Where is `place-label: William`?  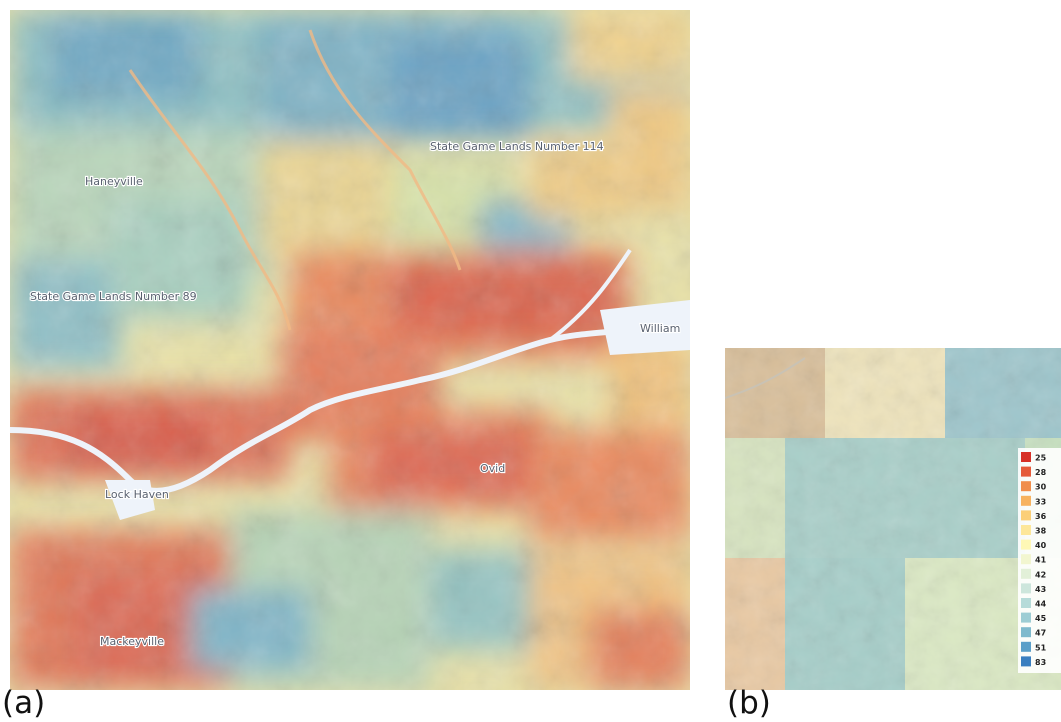
place-label: William is located at coordinates (660, 328).